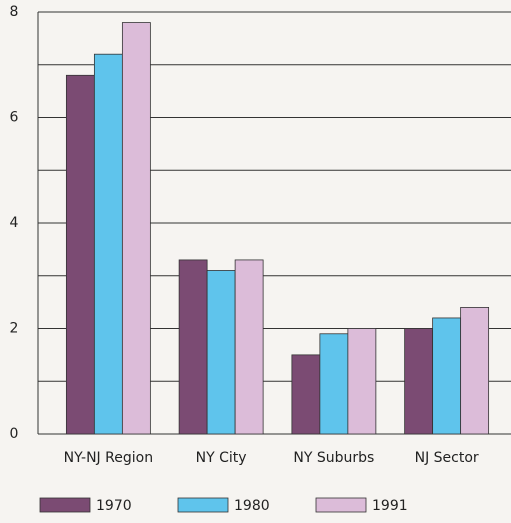  Describe the element at coordinates (14, 329) in the screenshot. I see `y-tick-label: 2` at that location.